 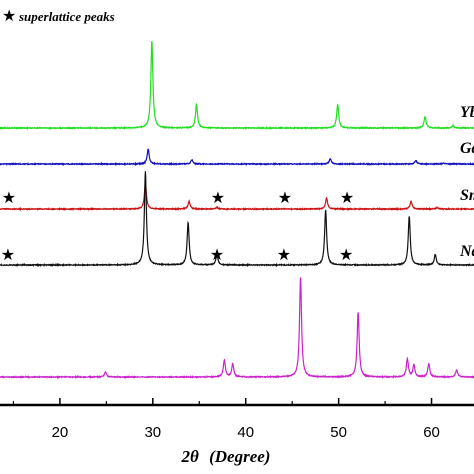 I want to click on x-axis-title-var: 2θ, so click(x=190, y=456).